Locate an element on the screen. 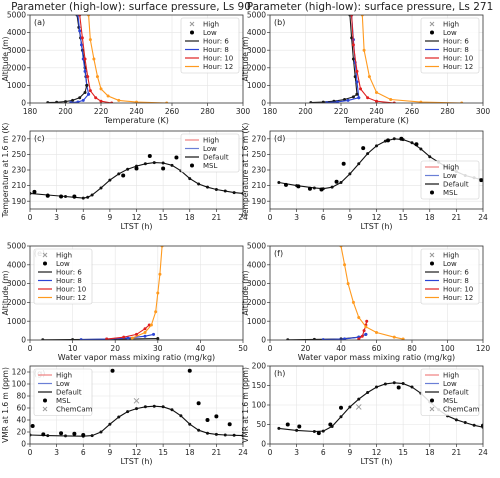  y-tick-label: 60 is located at coordinates (21, 408).